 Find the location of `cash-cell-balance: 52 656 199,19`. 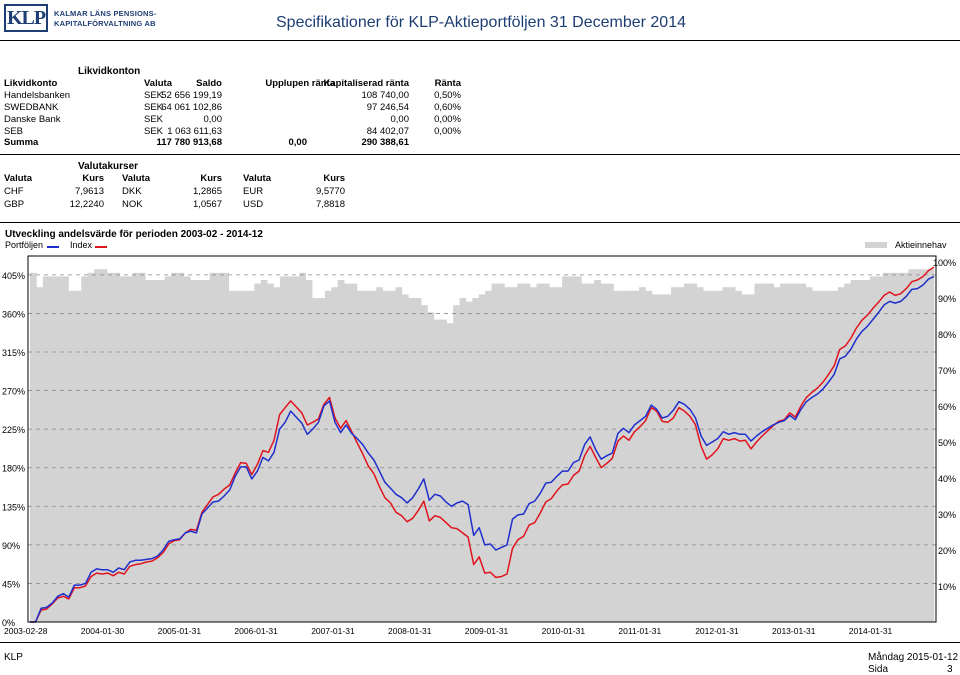

cash-cell-balance: 52 656 199,19 is located at coordinates (191, 95).